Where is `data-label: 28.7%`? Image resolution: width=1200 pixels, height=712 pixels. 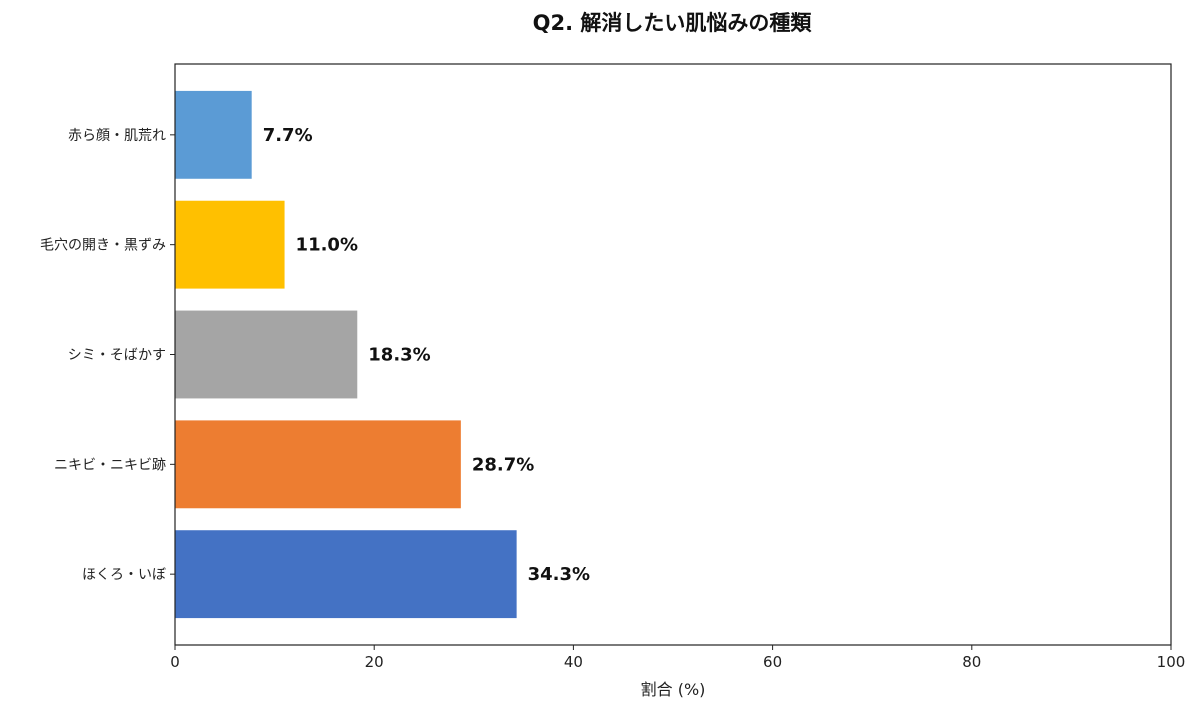 data-label: 28.7% is located at coordinates (503, 464).